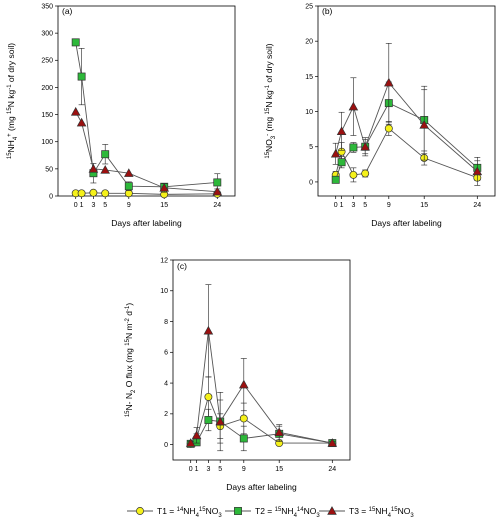 The image size is (500, 521). What do you see at coordinates (287, 512) in the screenshot?
I see `legend-label-T2: T2 = 15NH414NO3` at bounding box center [287, 512].